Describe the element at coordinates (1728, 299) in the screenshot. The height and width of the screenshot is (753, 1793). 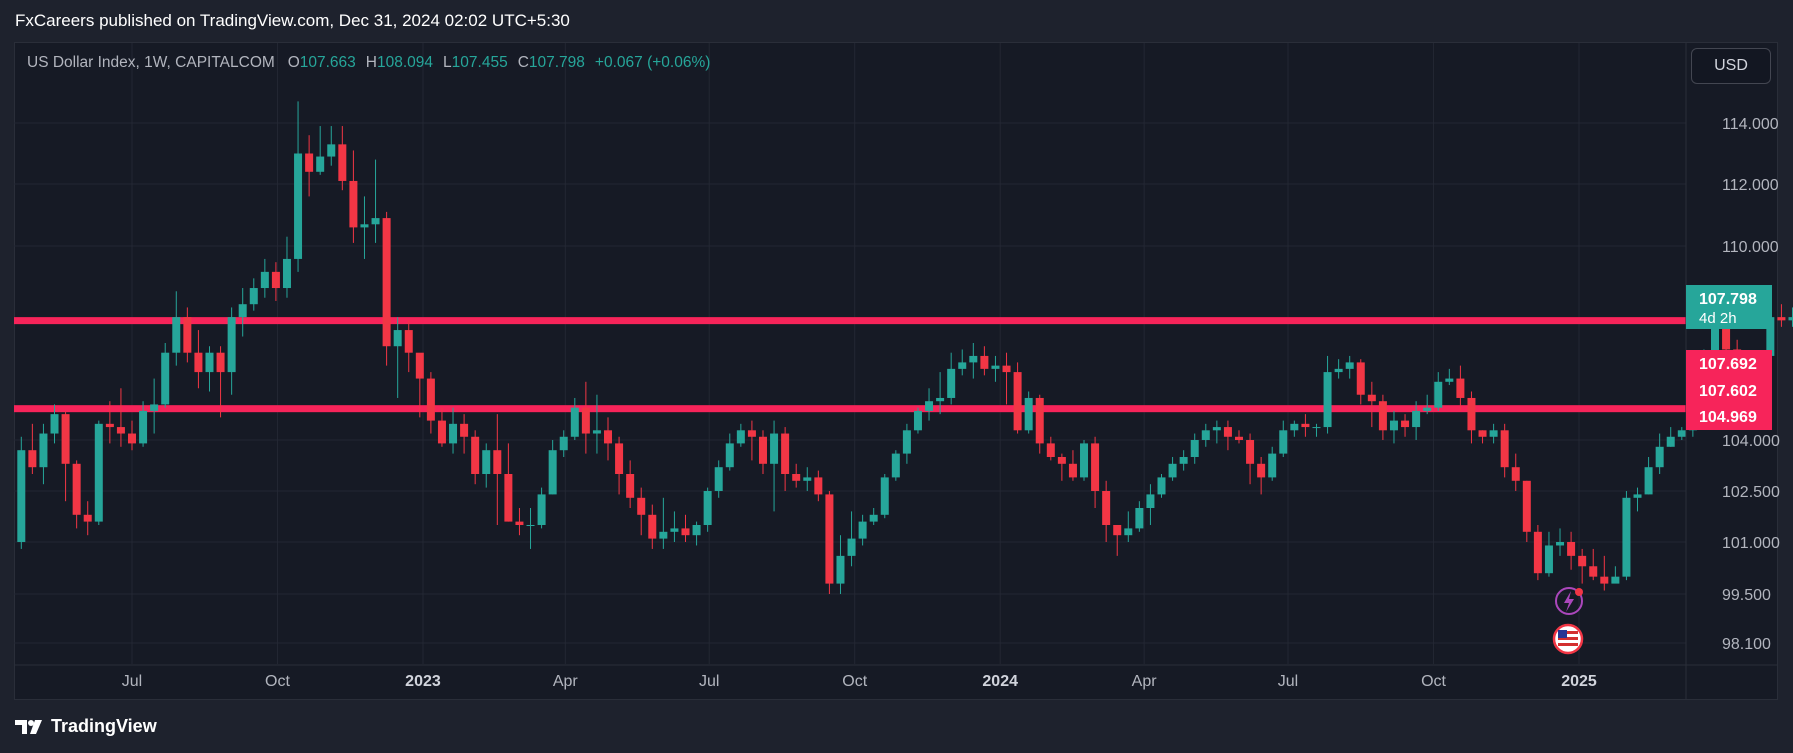
I see `price-tag-label: 107.798` at that location.